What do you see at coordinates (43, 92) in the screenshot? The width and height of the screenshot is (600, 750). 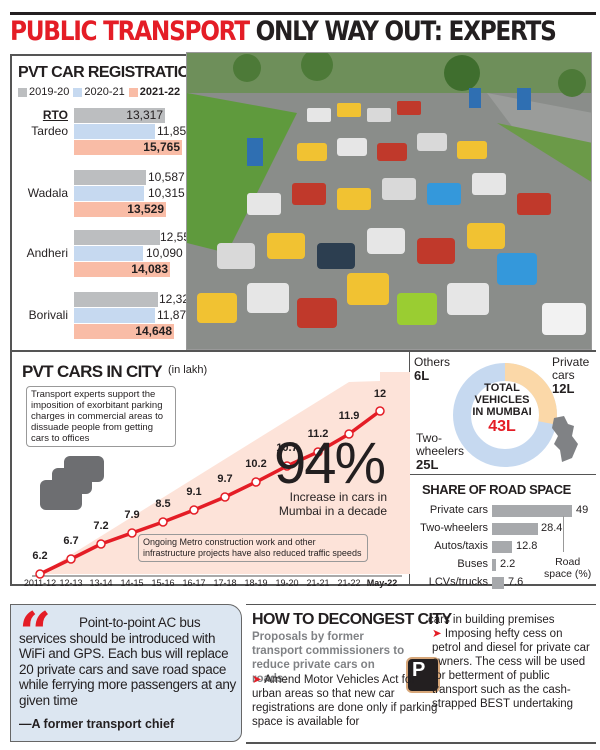 I see `legend-2019: 2019-20` at bounding box center [43, 92].